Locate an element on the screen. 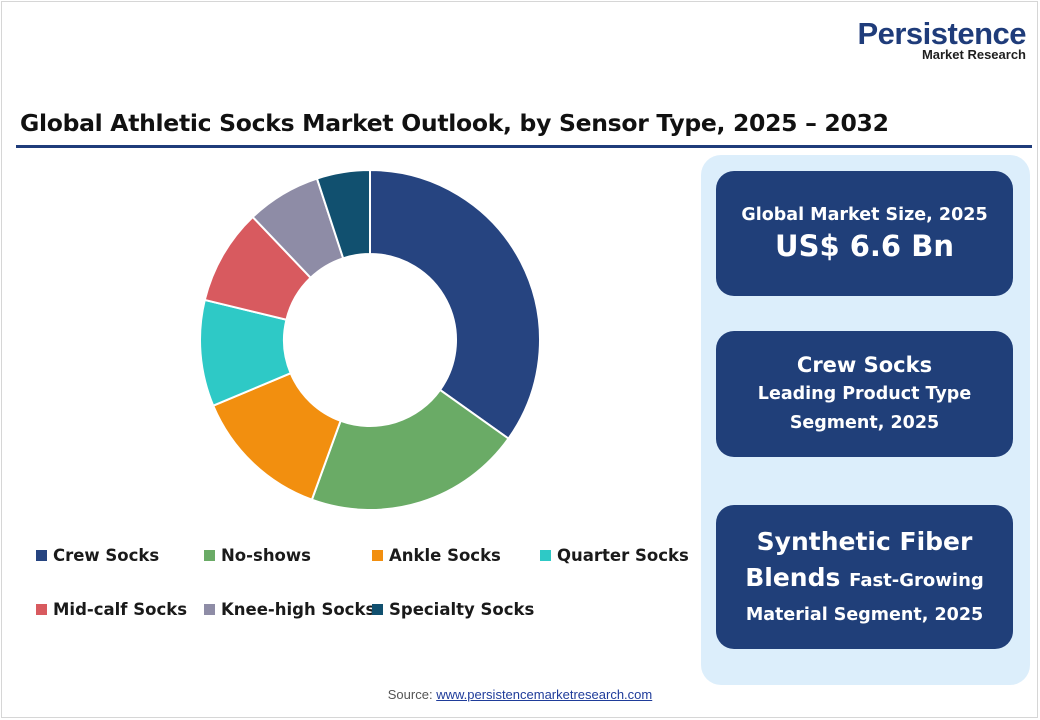 This screenshot has height=720, width=1040. legend-item-quarter-socks: Quarter Socks is located at coordinates (614, 555).